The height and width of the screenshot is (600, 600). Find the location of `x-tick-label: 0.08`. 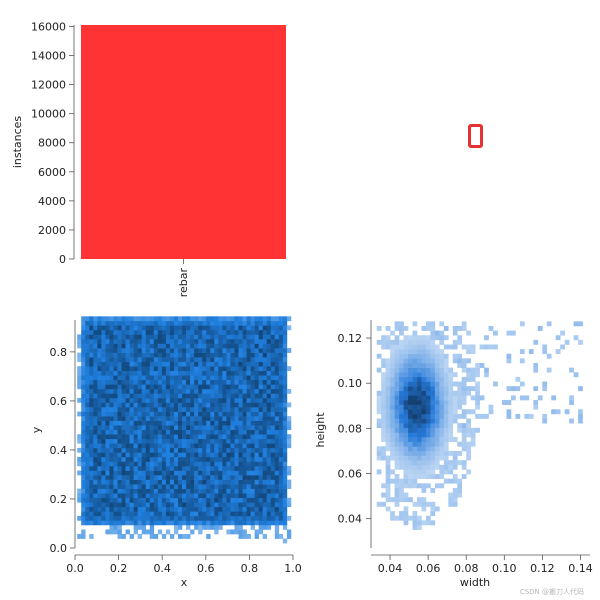

x-tick-label: 0.08 is located at coordinates (466, 568).